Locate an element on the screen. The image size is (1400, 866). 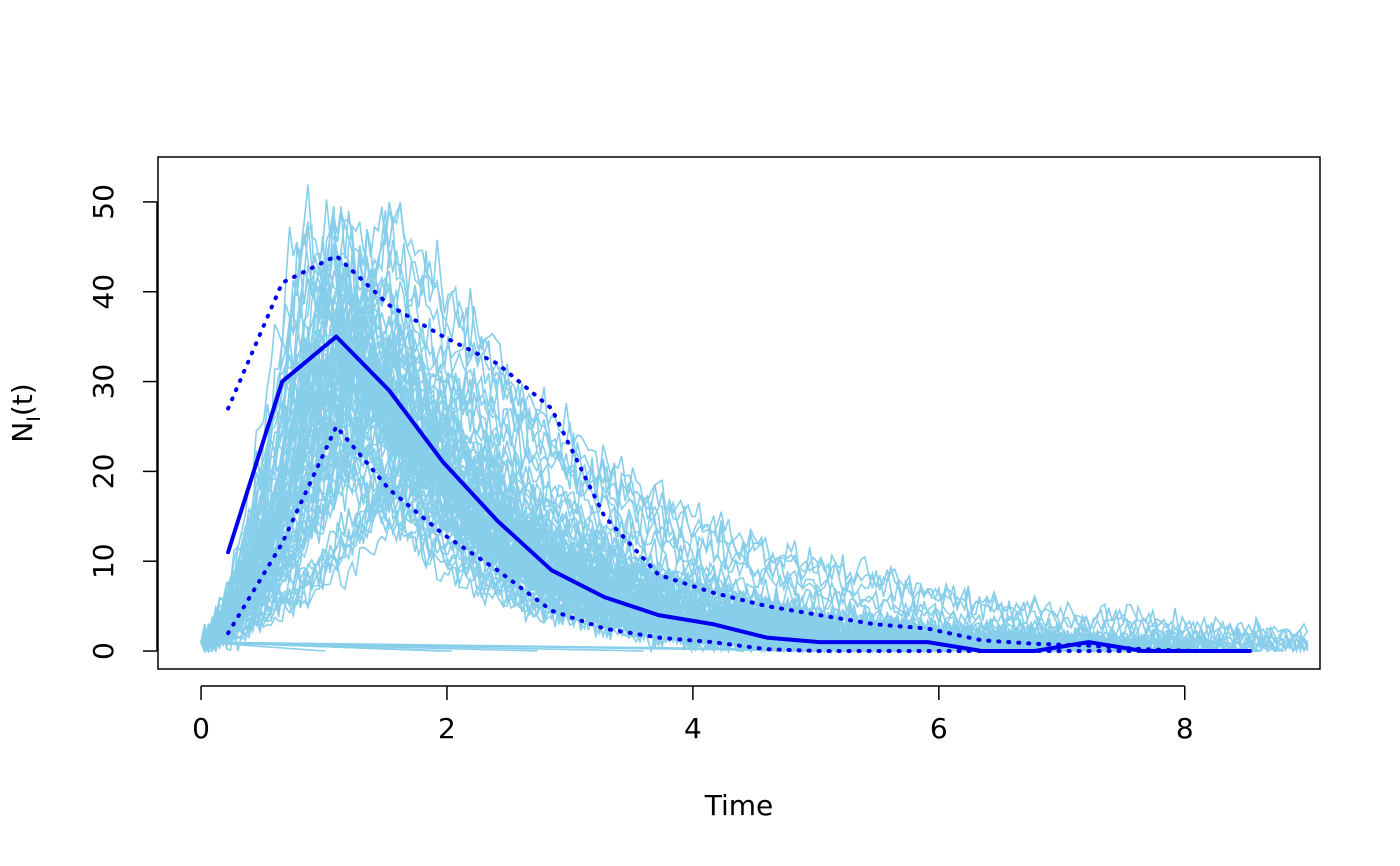
x-tick-label: 8 is located at coordinates (1185, 728).